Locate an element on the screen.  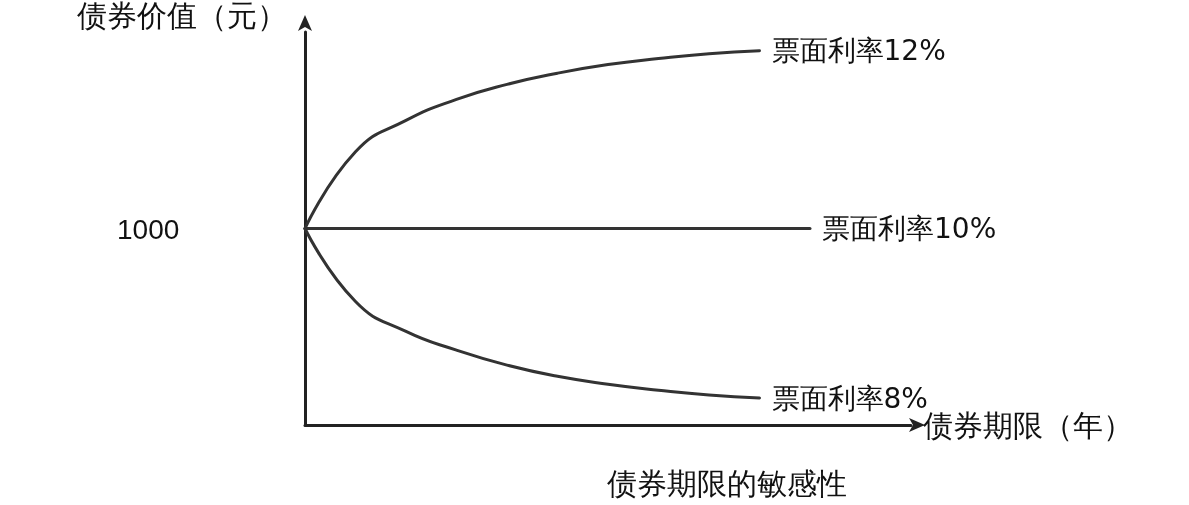
text: 债券期限的敏感性 is located at coordinates (727, 483).